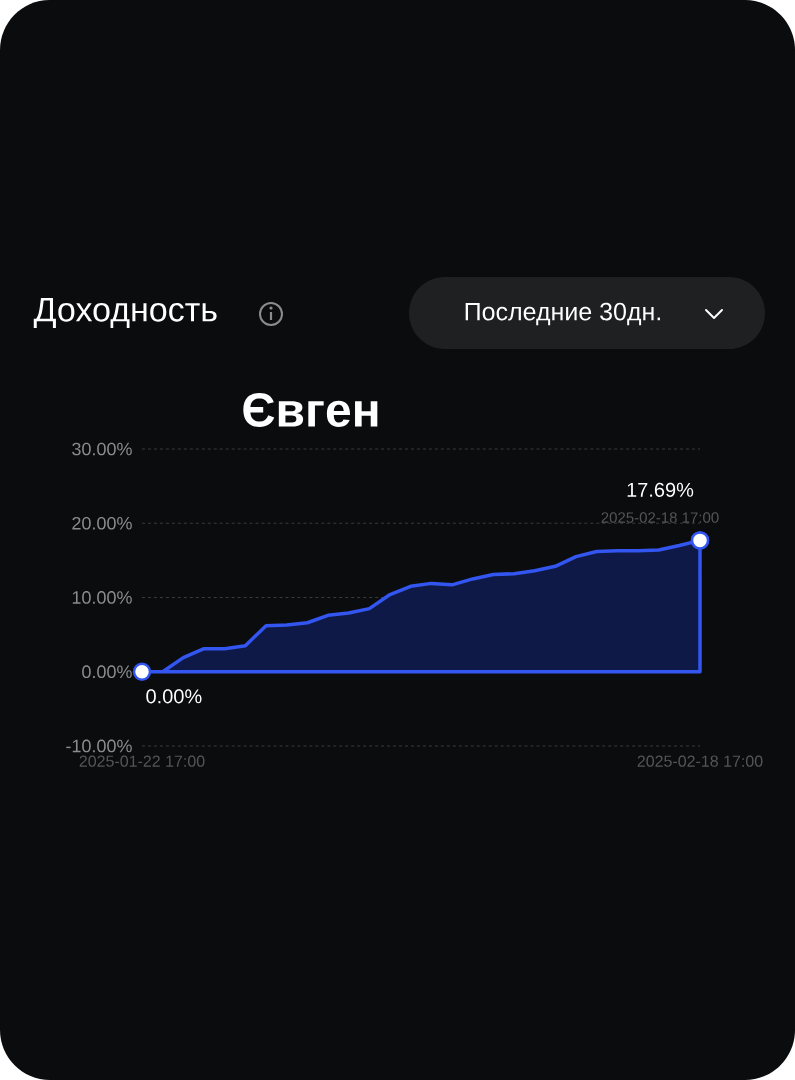  Describe the element at coordinates (102, 449) in the screenshot. I see `y-tick-label: 30.00%` at that location.